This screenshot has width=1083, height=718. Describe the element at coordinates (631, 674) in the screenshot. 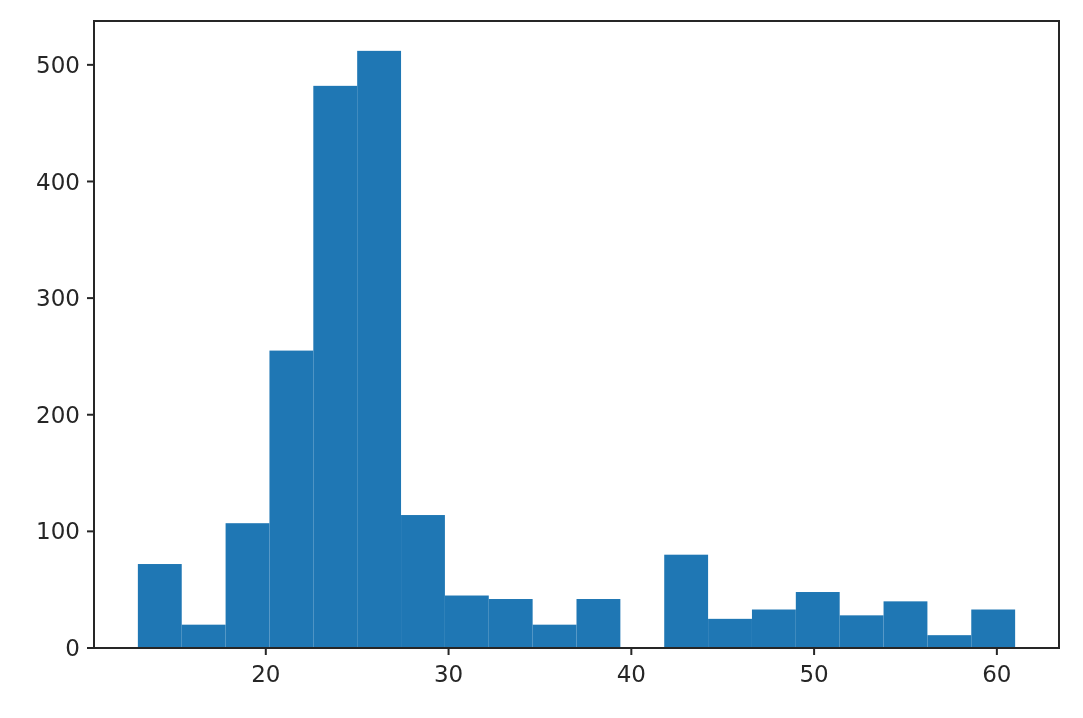

I see `x-tick-label: 40` at that location.